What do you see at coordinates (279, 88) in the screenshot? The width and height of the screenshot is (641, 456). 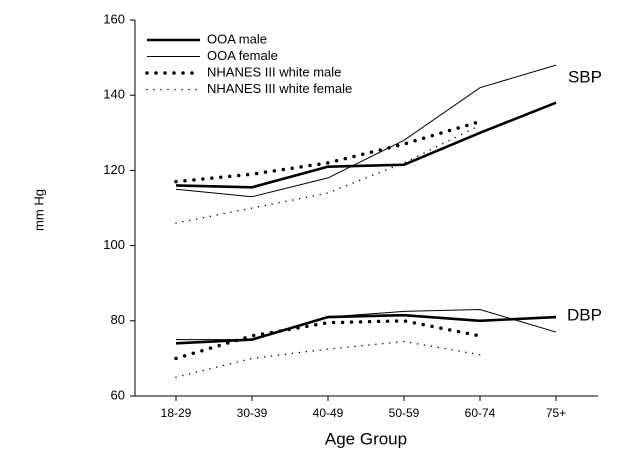 I see `legend-label: NHANES III white female` at bounding box center [279, 88].